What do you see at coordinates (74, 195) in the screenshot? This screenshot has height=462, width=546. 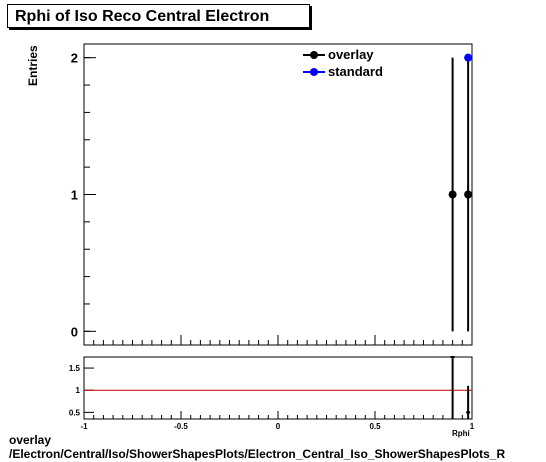 I see `y-tick-label: 1` at bounding box center [74, 195].